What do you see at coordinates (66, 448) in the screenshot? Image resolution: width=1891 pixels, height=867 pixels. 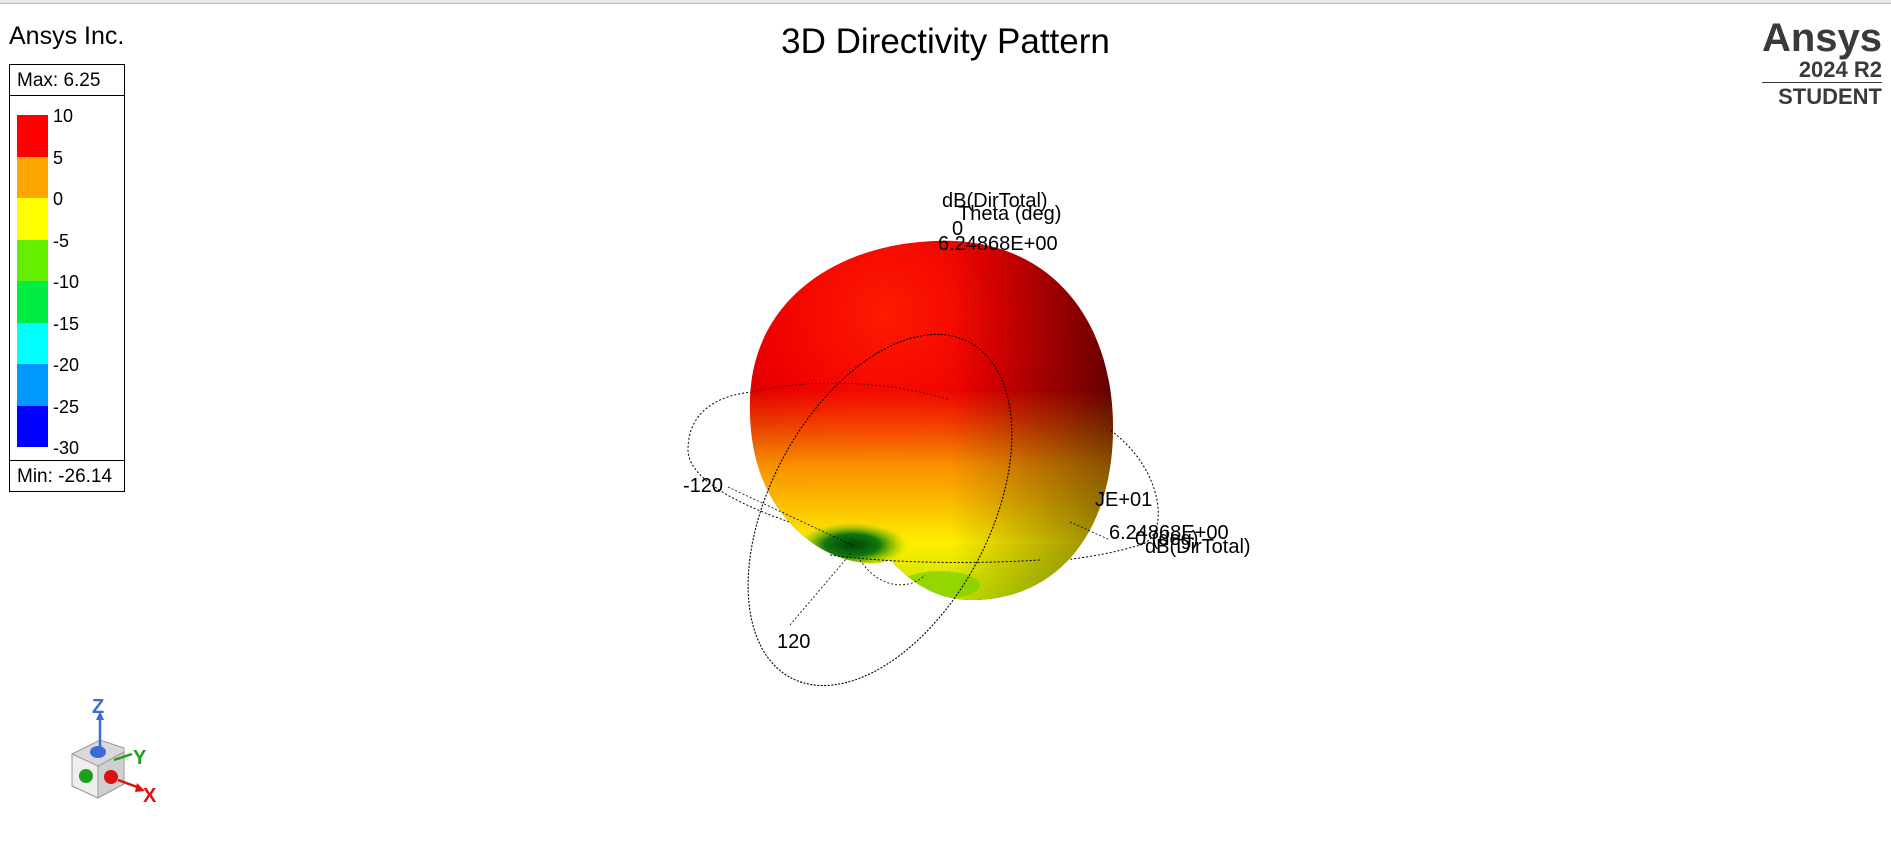 I see `legend-tick-label: -30` at bounding box center [66, 448].